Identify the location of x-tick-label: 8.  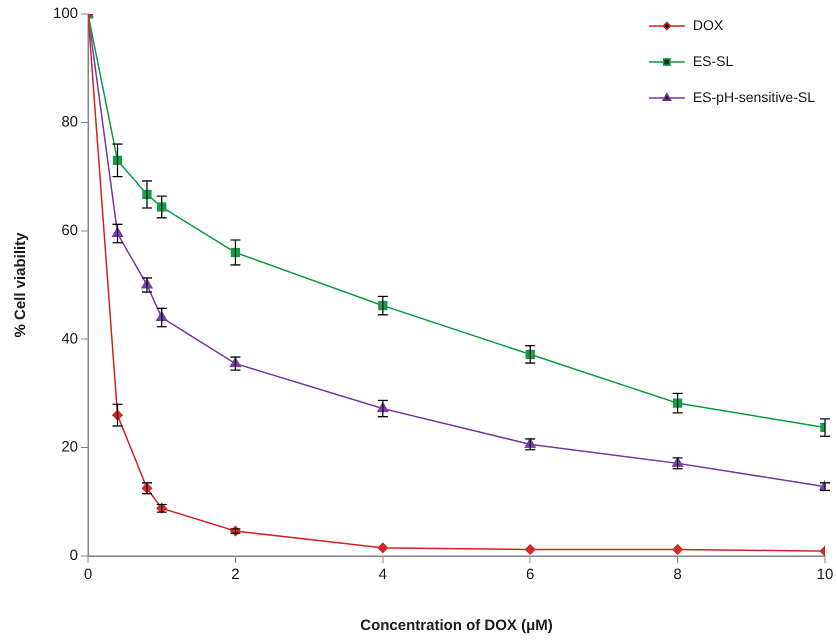
(677, 575).